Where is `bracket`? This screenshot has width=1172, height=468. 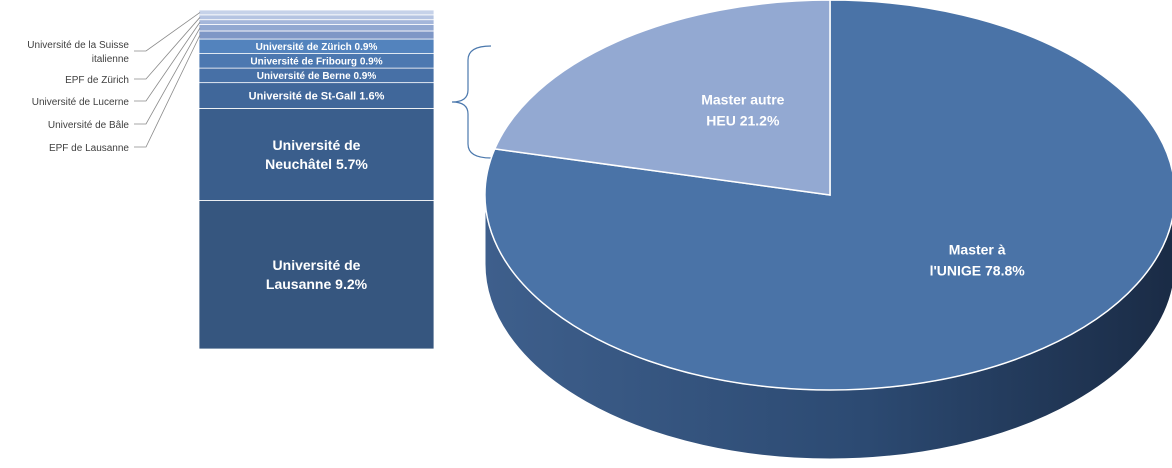
bracket is located at coordinates (471, 102).